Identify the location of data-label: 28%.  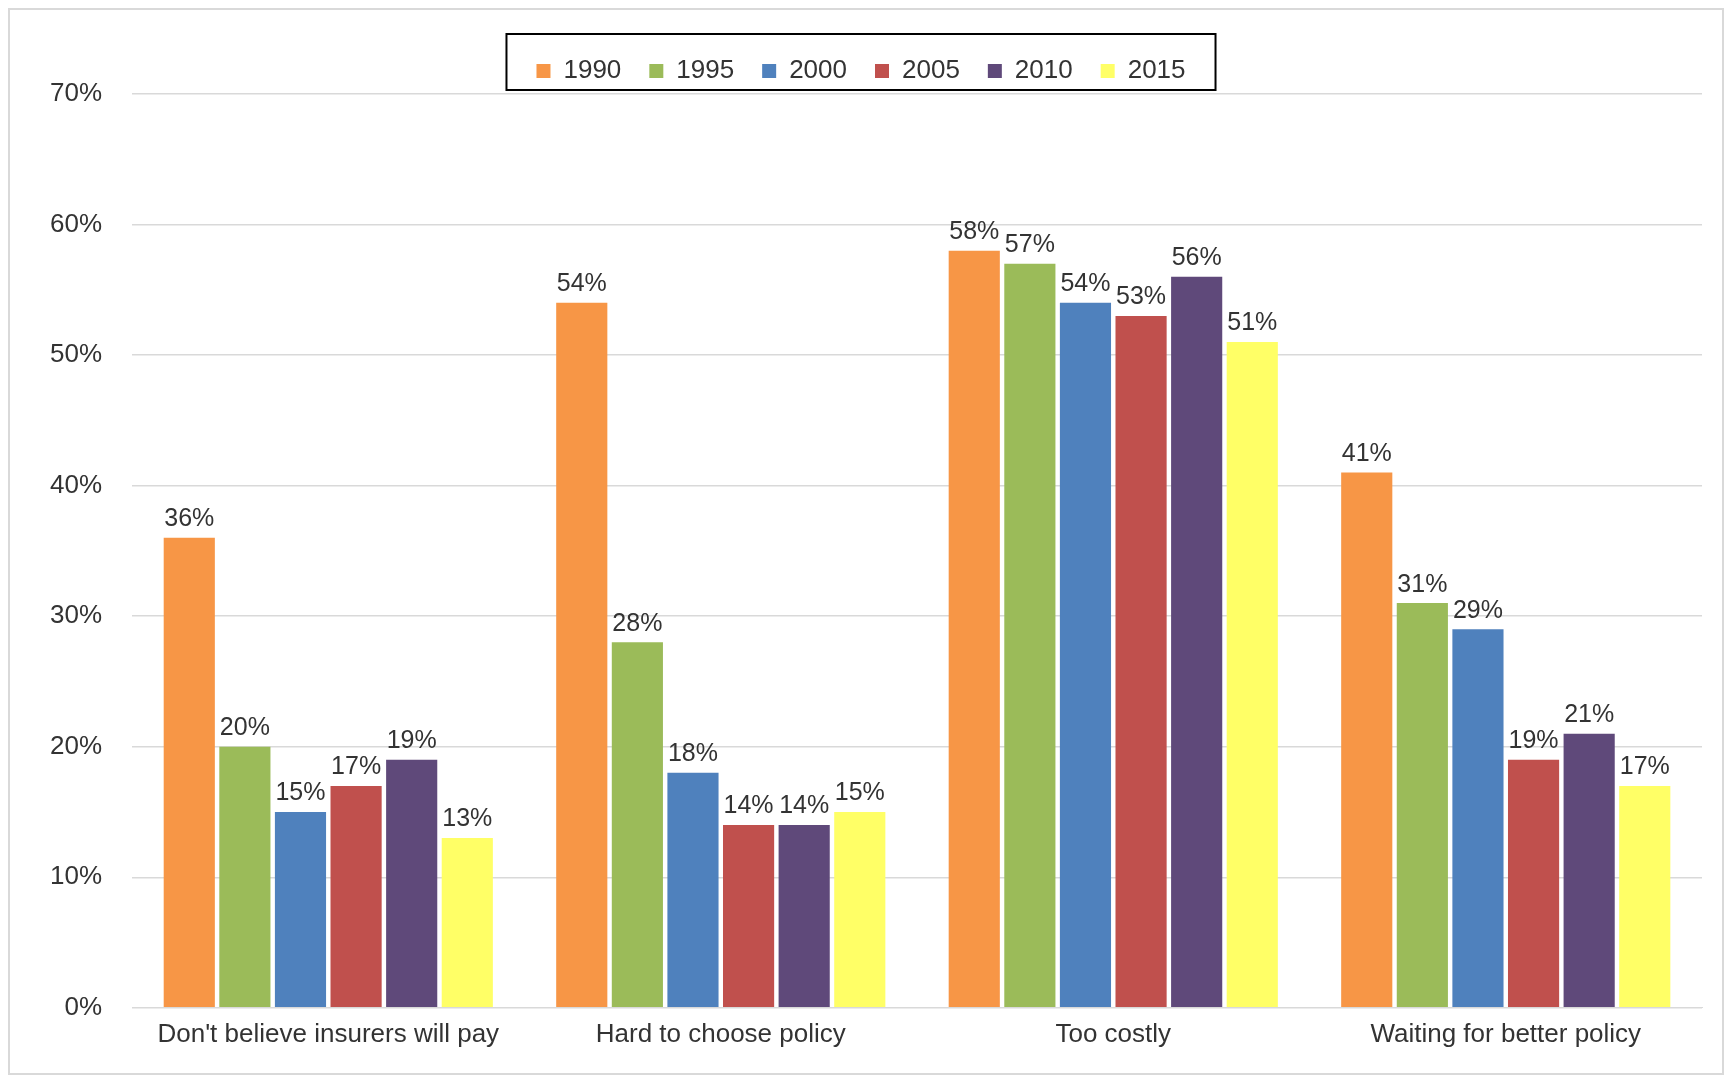
(637, 621).